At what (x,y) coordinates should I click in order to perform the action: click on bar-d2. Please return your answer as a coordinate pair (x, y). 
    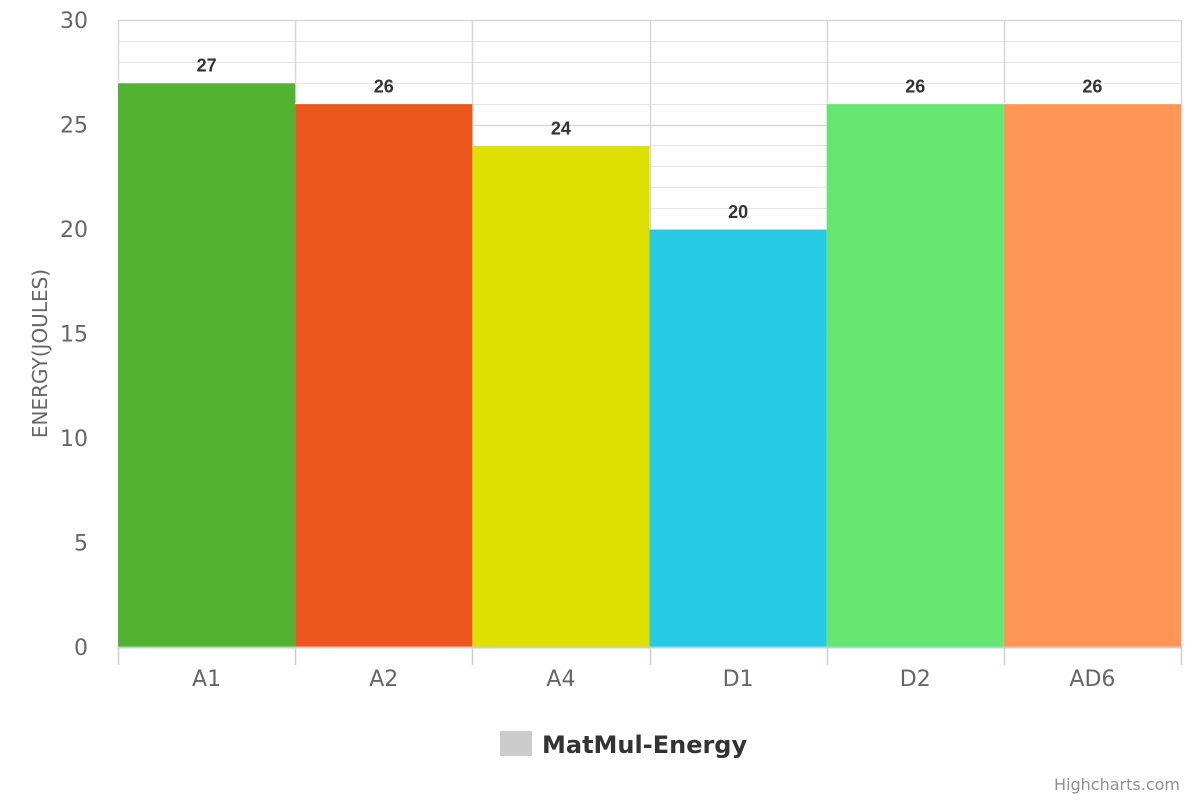
    Looking at the image, I should click on (915, 375).